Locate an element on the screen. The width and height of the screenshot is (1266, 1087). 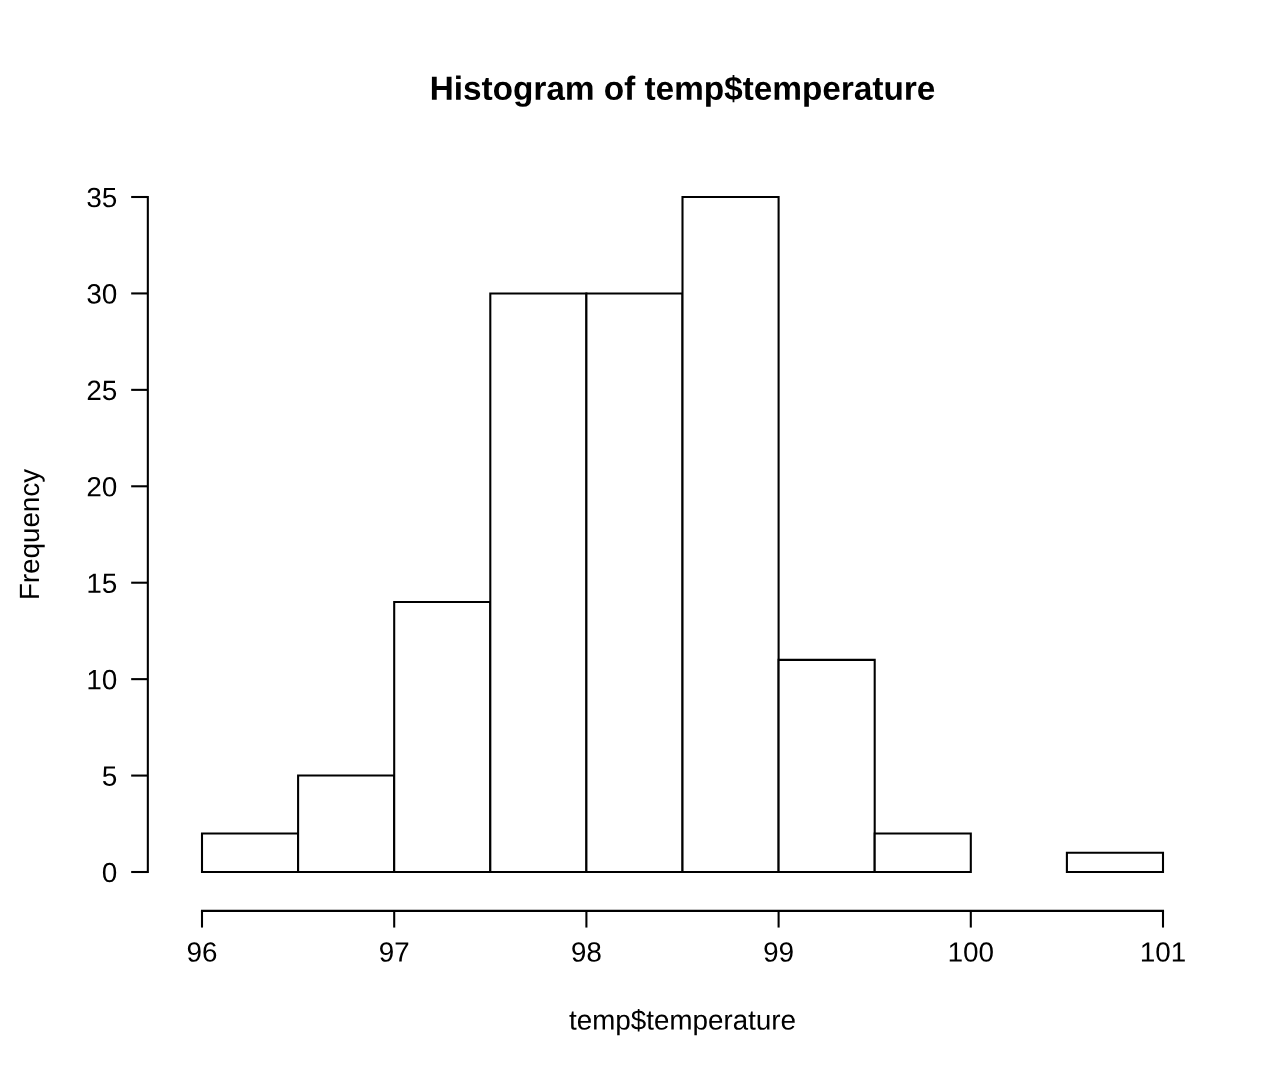
x-axis-title: temp$temperature is located at coordinates (682, 1022).